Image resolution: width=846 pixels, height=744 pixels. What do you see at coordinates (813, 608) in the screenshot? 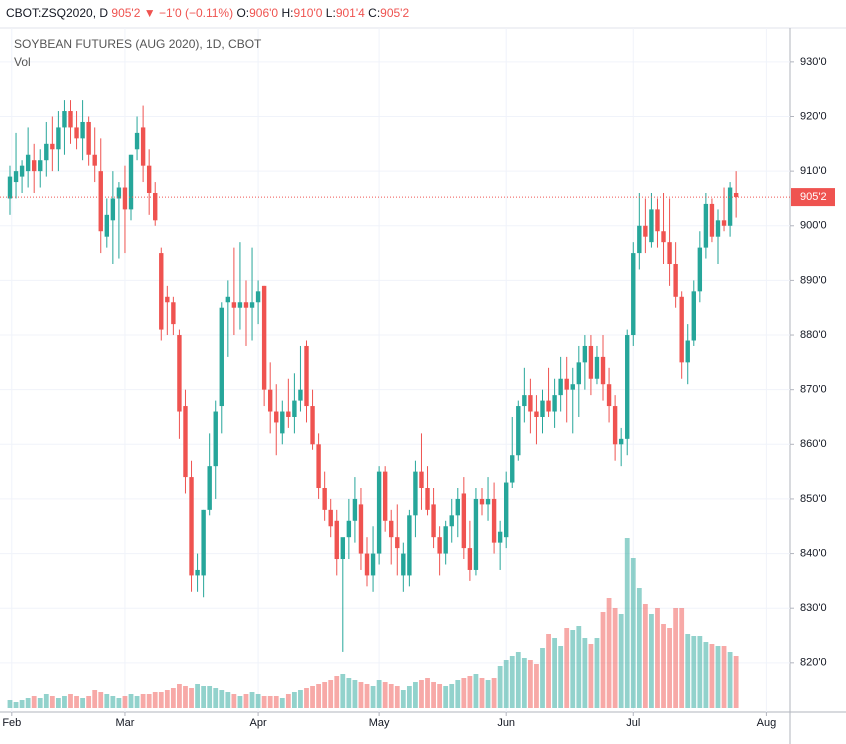
I see `y-tick-label: 830'0` at bounding box center [813, 608].